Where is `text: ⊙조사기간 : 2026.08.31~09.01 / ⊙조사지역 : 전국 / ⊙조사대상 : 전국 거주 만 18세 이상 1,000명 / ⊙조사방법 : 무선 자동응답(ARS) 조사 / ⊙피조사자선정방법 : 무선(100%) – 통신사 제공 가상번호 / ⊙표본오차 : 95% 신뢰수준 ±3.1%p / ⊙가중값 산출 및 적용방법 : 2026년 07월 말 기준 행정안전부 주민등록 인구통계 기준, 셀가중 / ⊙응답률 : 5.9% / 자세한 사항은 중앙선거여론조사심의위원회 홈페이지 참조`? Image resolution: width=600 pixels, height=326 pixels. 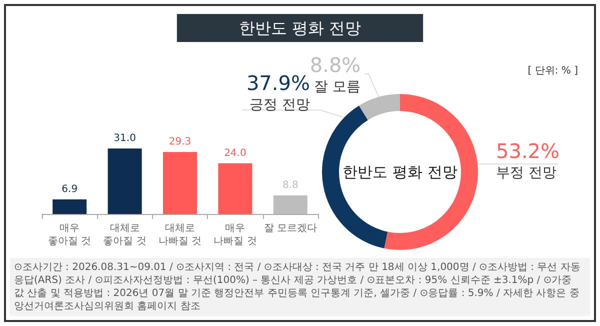 text: ⊙조사기간 : 2026.08.31~09.01 / ⊙조사지역 : 전국 / ⊙조사대상 : 전국 거주 만 18세 이상 1,000명 / ⊙조사방법 : 무선 자동응답(ARS) 조사 / ⊙피조사자선정방법 : 무선(100%) – 통신사 제공 가상번호 / ⊙표본오차 : 95% 신뢰수준 ±3.1%p / ⊙가중값 산출 및 적용방법 : 2026년 07월 말 기준 행정안전부 주민등록 인구통계 기준, 셀가중 / ⊙응답률 : 5.9% / 자세한 사항은 중앙선거여론조사심의위원회 홈페이지 참조 is located at coordinates (297, 287).